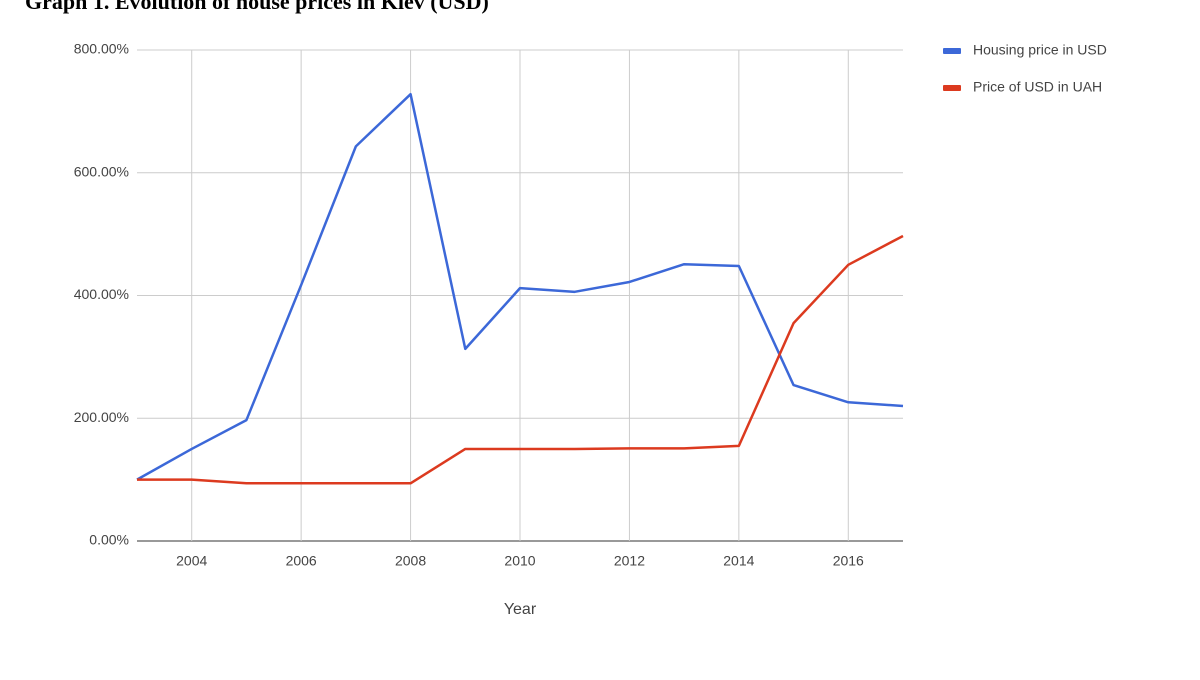 This screenshot has height=680, width=1200. Describe the element at coordinates (101, 294) in the screenshot. I see `y-tick-label: 400.00%` at that location.